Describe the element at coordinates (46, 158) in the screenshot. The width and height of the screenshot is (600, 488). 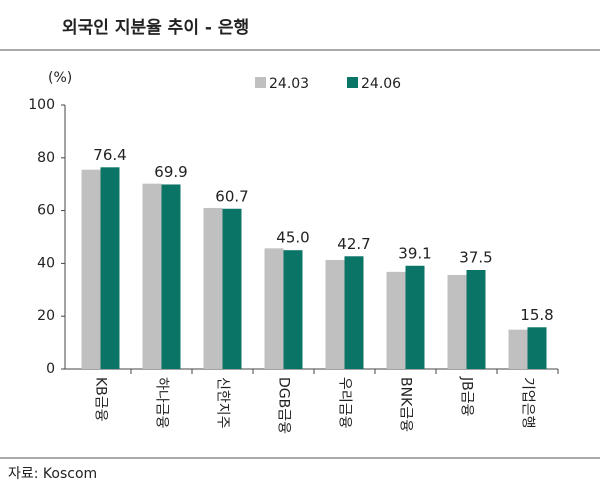
I see `y-tick-label: 80` at that location.